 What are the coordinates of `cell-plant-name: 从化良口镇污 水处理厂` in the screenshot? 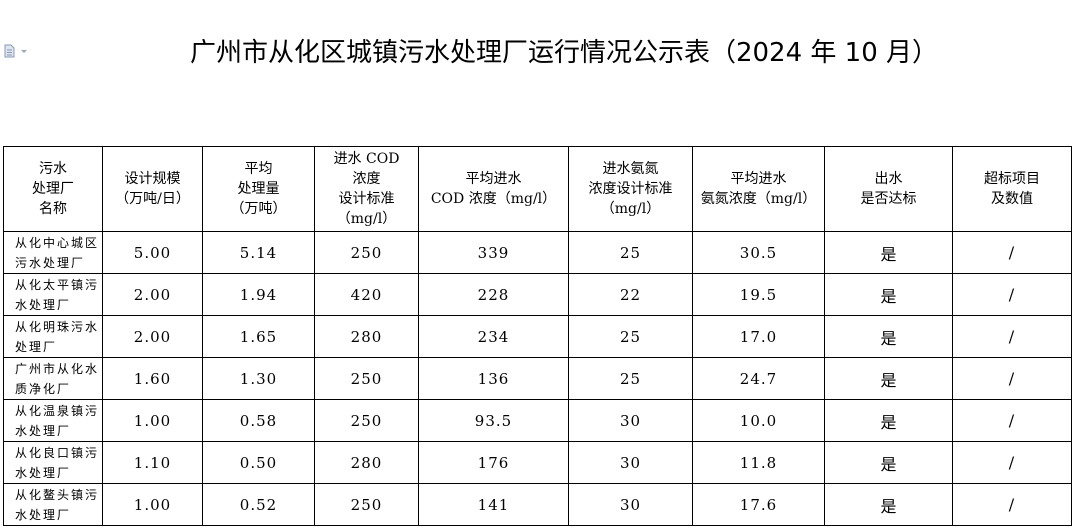 It's located at (53, 462).